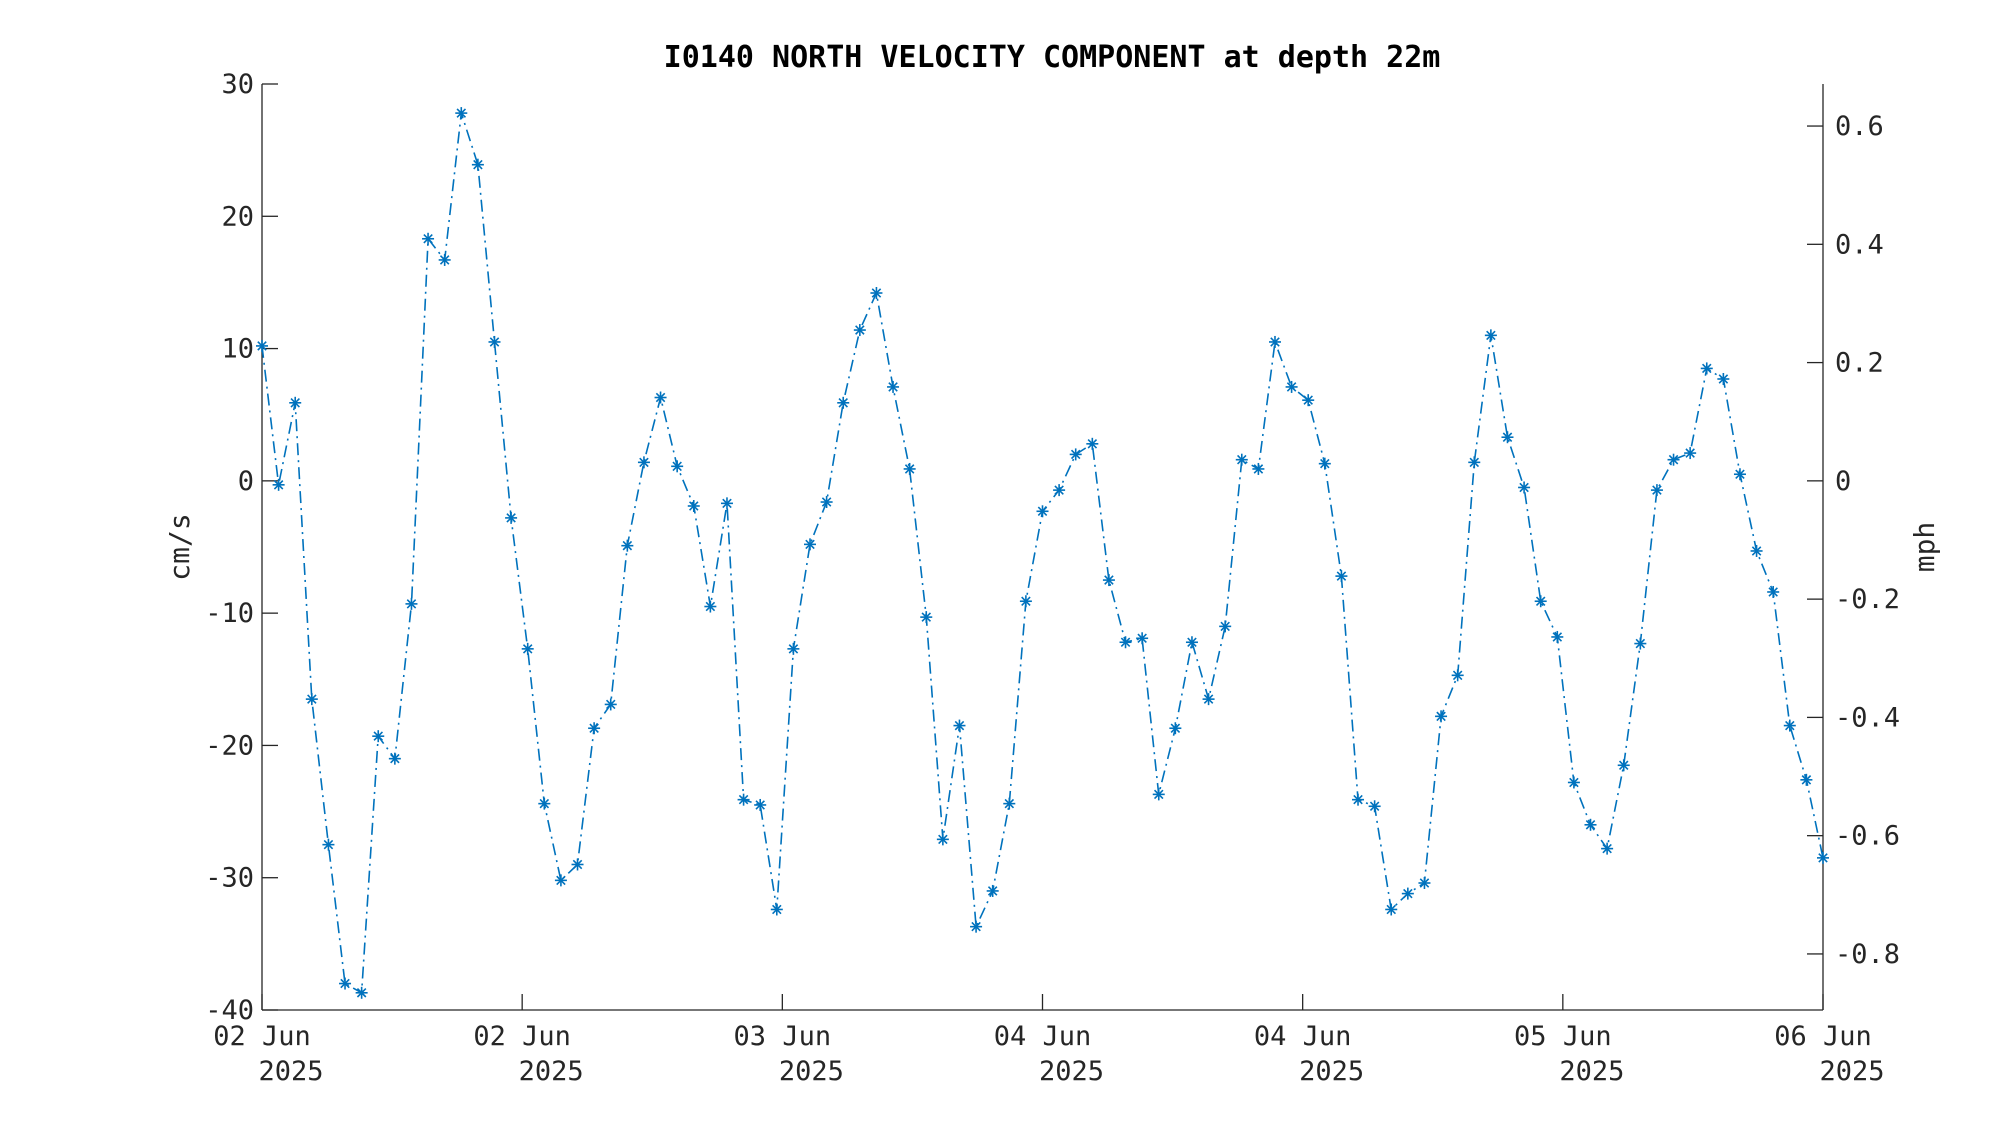 The height and width of the screenshot is (1125, 2000). What do you see at coordinates (179, 546) in the screenshot?
I see `y-axis-label-left: cm/s` at bounding box center [179, 546].